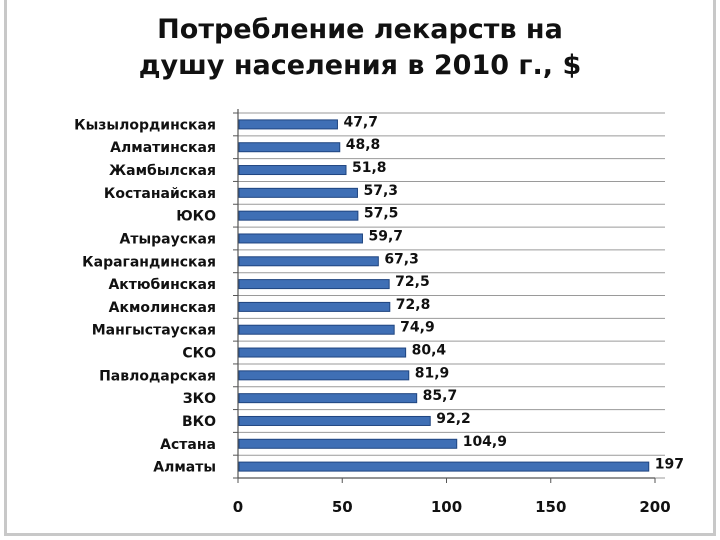 This screenshot has height=540, width=720. I want to click on chart-title-line-1: Потребление лекарств на, so click(360, 29).